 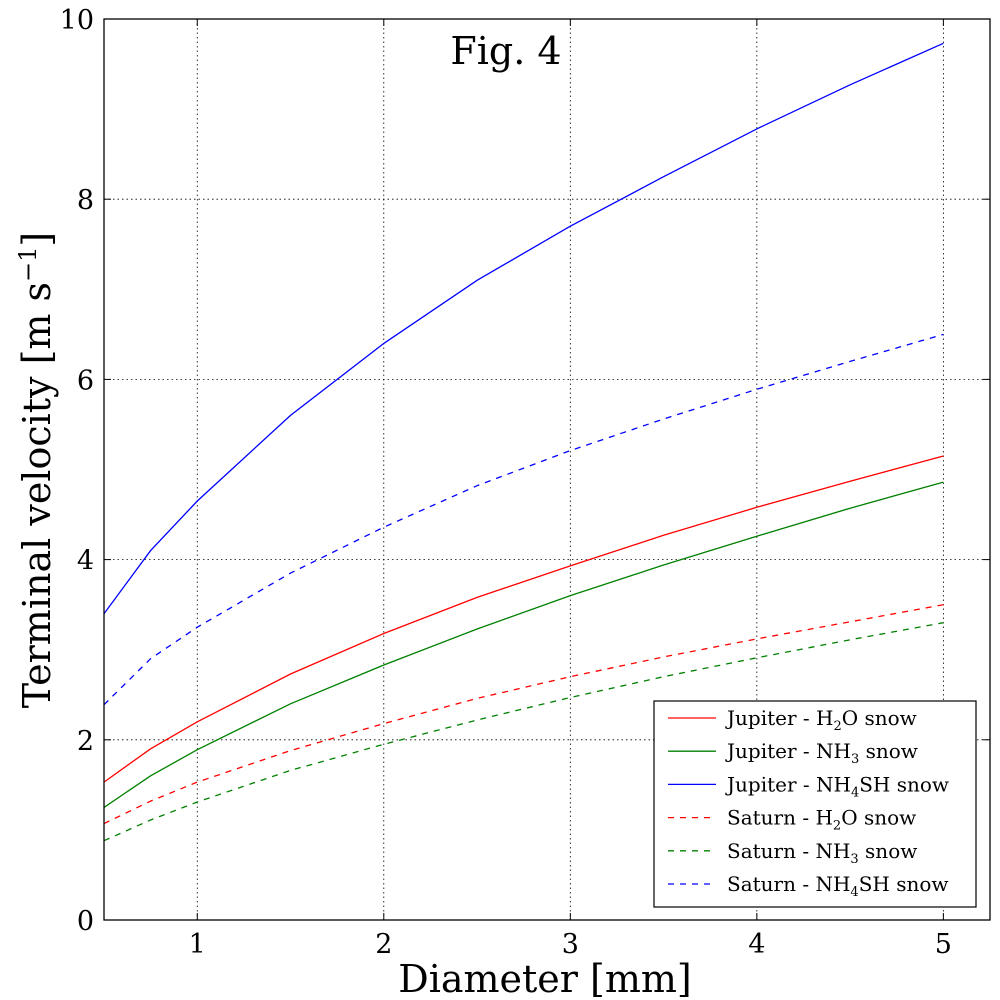 I want to click on x-axis-title: Diameter [mm], so click(x=545, y=978).